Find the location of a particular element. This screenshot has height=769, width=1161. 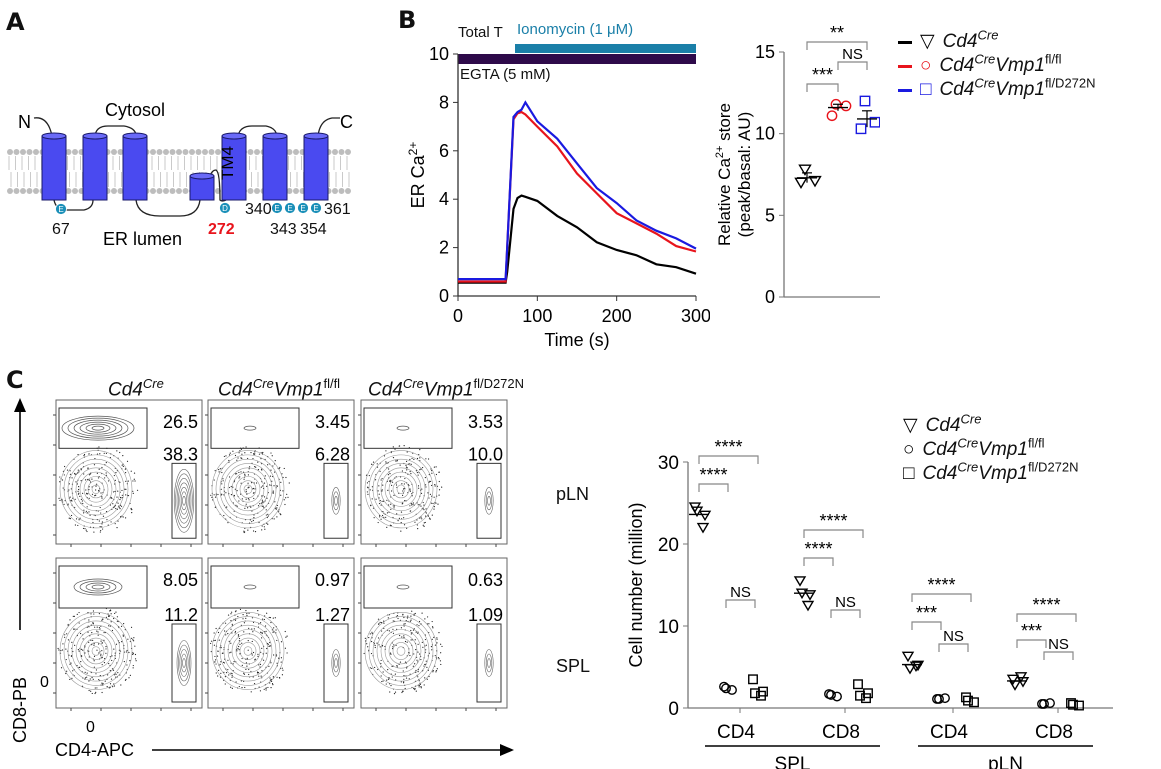

cd4-gate is located at coordinates (489, 663).